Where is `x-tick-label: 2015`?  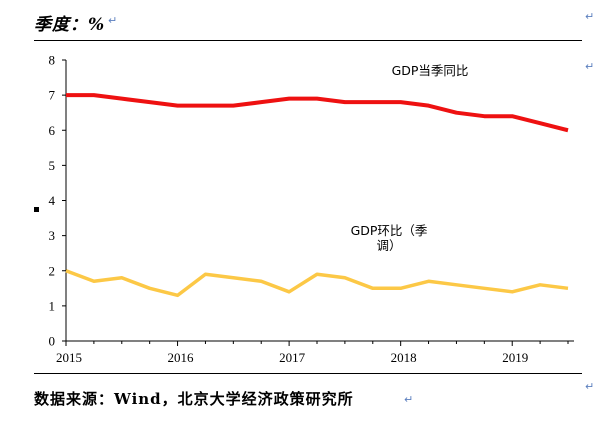
x-tick-label: 2015 is located at coordinates (69, 357).